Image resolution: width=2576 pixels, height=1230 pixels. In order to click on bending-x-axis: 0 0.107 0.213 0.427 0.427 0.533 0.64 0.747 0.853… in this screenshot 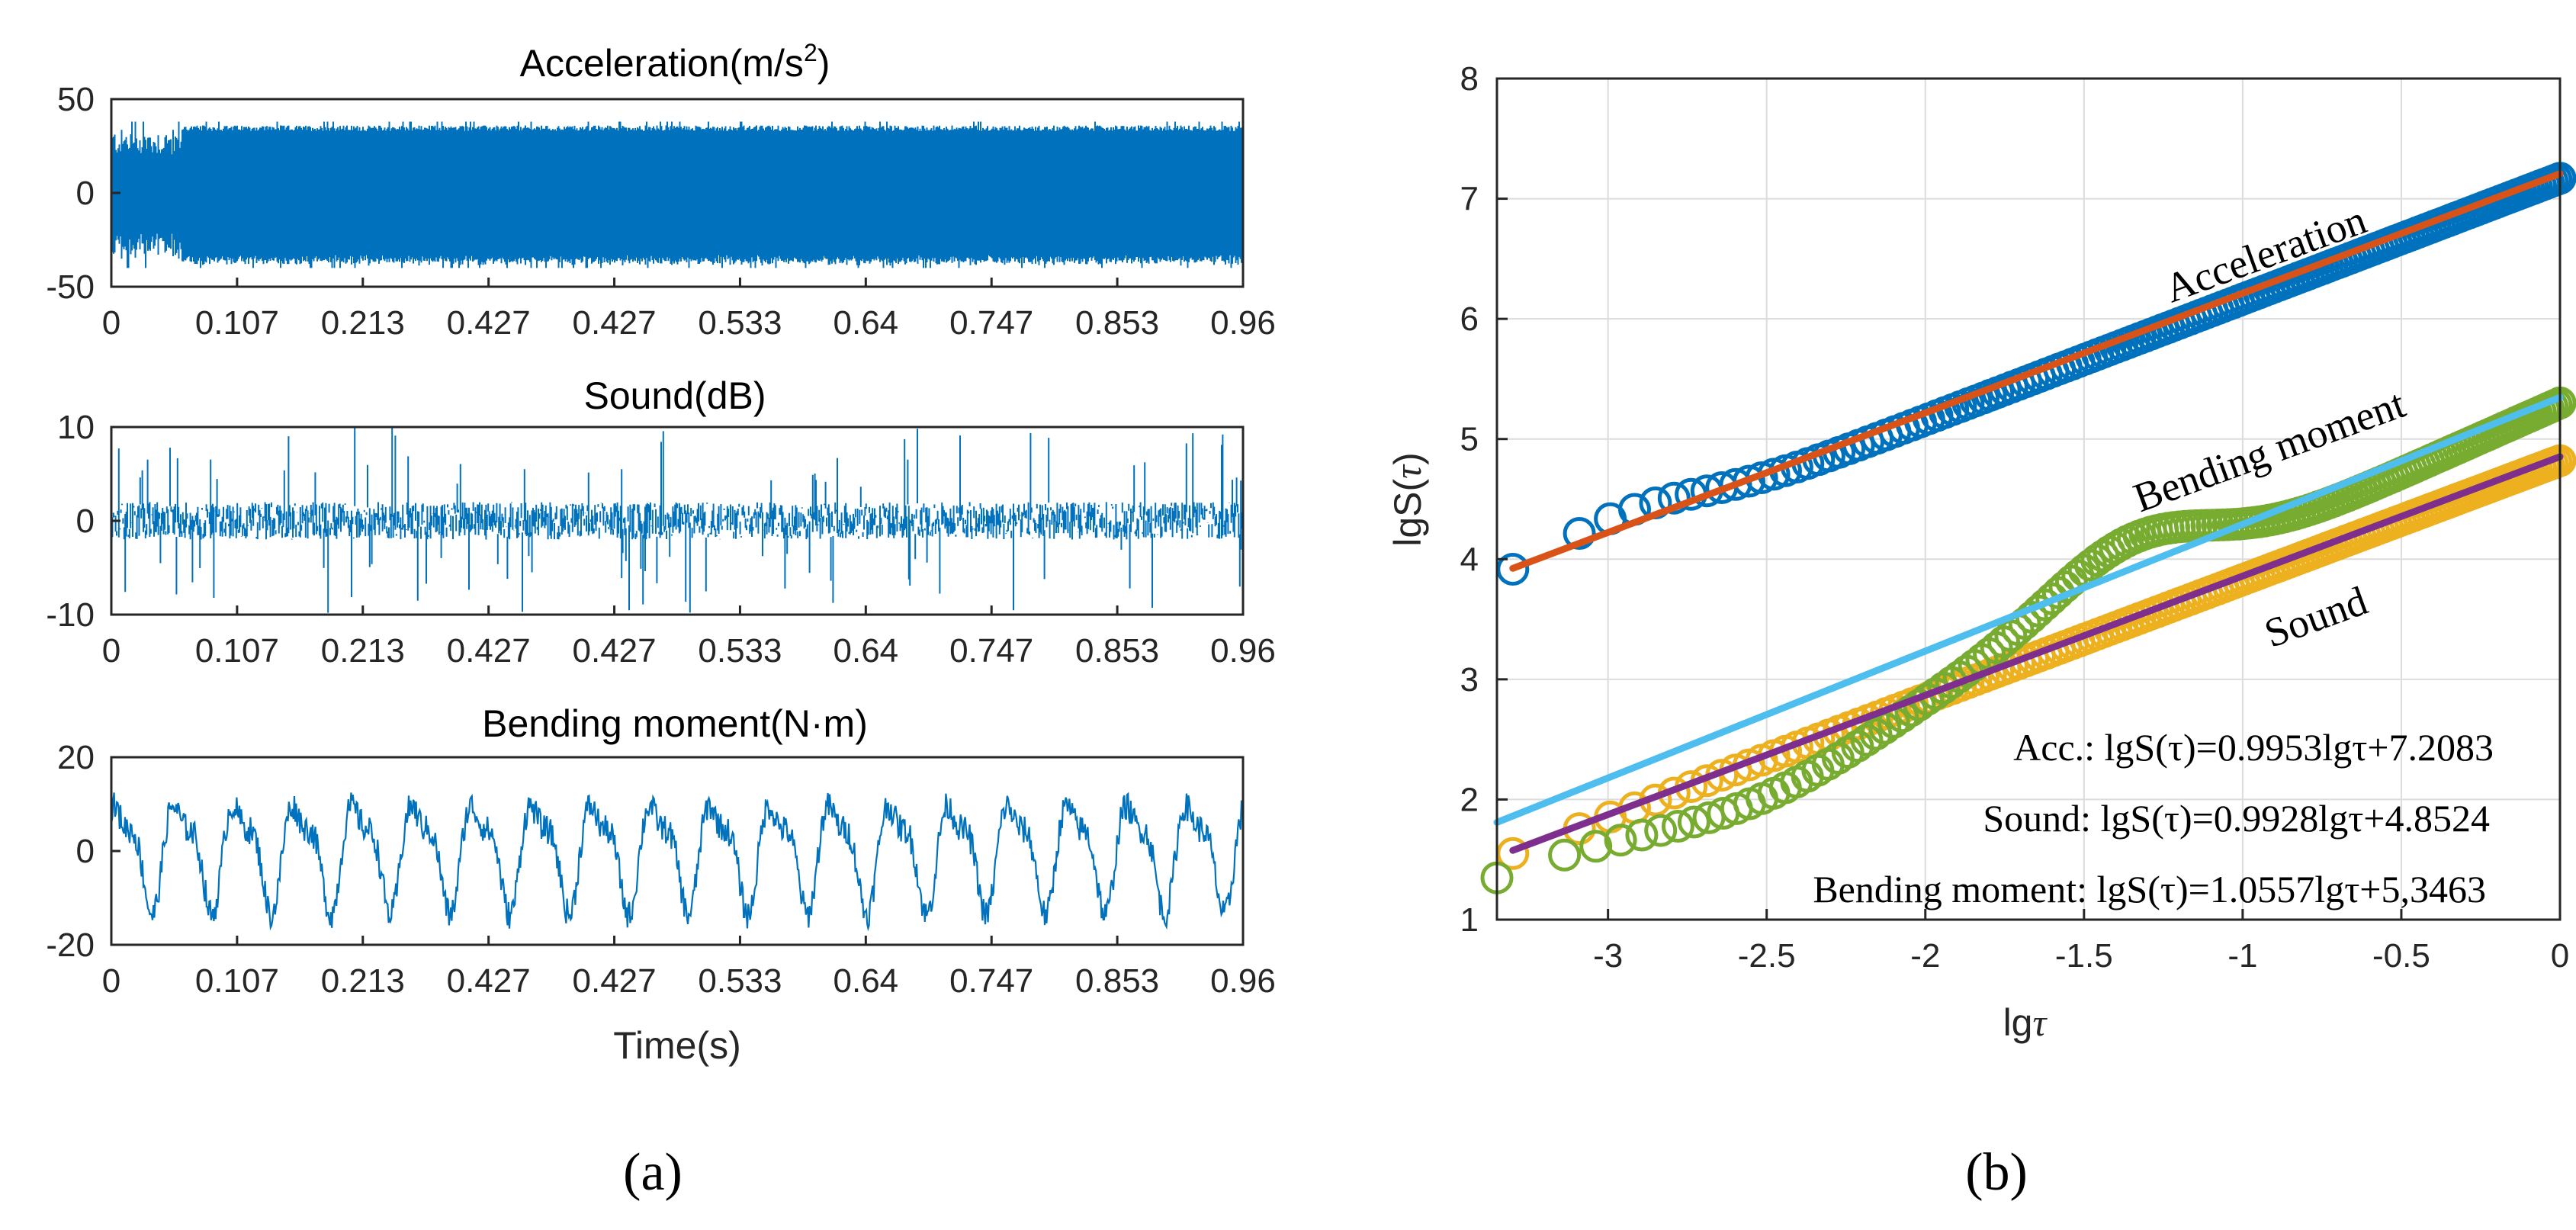, I will do `click(689, 968)`.